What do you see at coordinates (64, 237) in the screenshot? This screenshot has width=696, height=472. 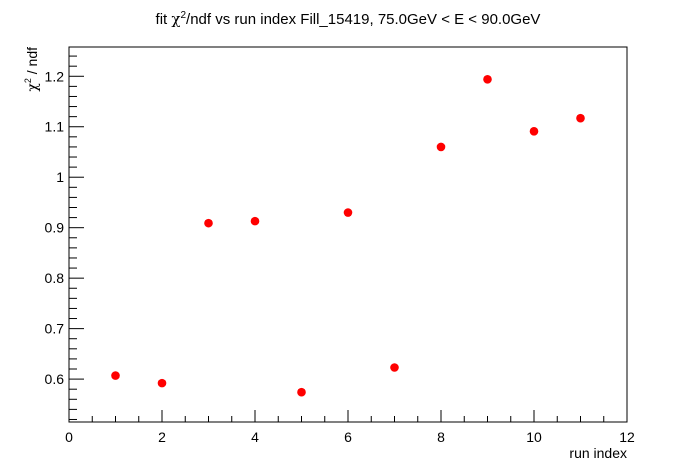 I see `y-axis: 0.6 0.7 0.8 0.9 1 1.1 1.2` at bounding box center [64, 237].